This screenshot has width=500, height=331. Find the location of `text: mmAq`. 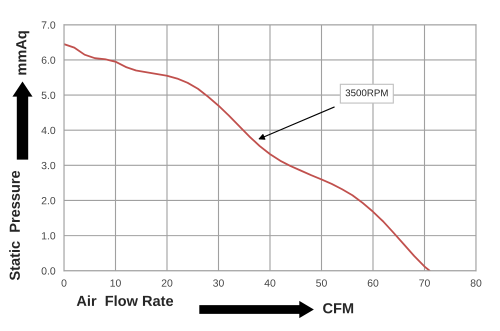

text: mmAq is located at coordinates (23, 53).